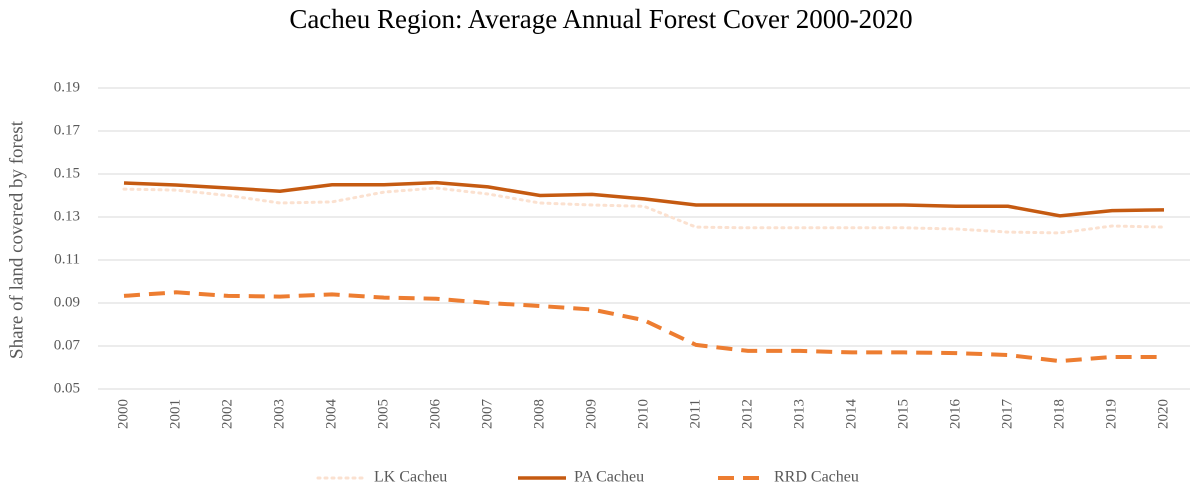 The height and width of the screenshot is (498, 1203). I want to click on x-tick-label: 2014, so click(851, 414).